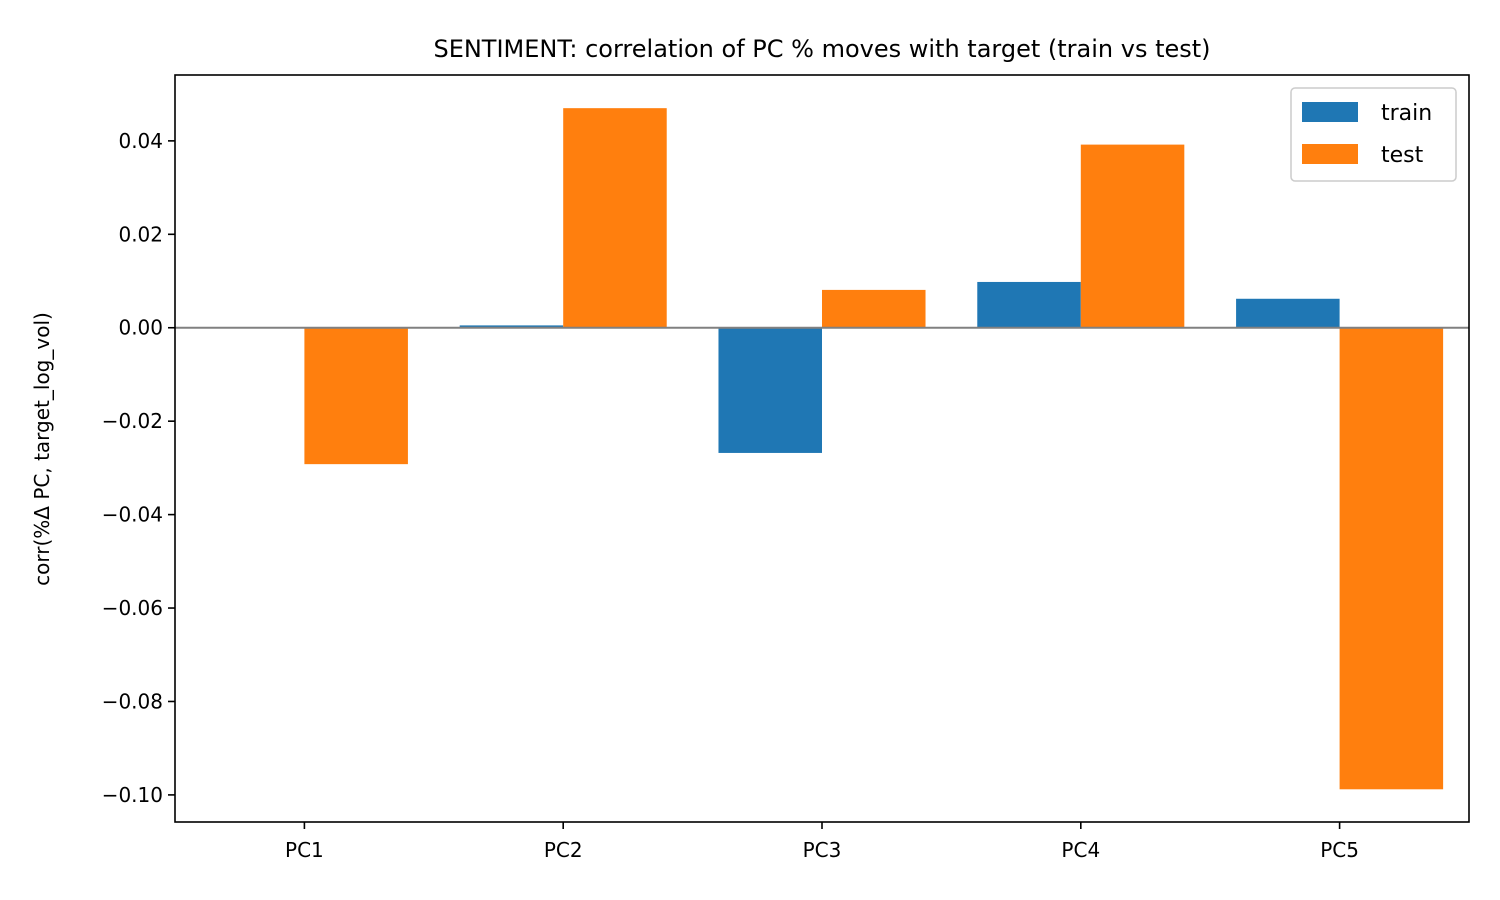  Describe the element at coordinates (140, 234) in the screenshot. I see `y-tick-label: 0.02` at that location.